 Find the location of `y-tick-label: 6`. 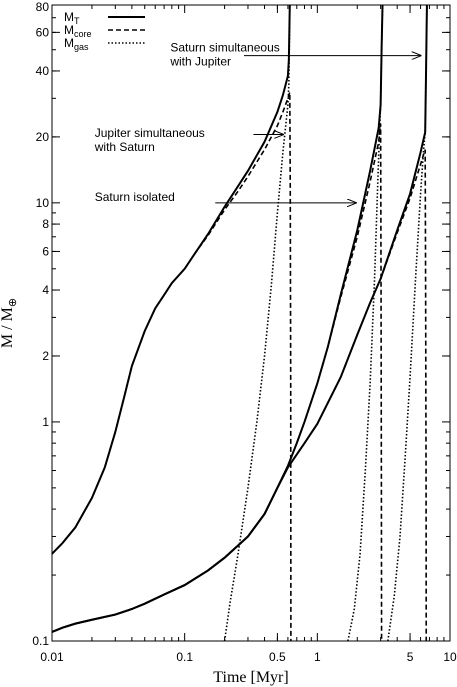

y-tick-label: 6 is located at coordinates (45, 251).